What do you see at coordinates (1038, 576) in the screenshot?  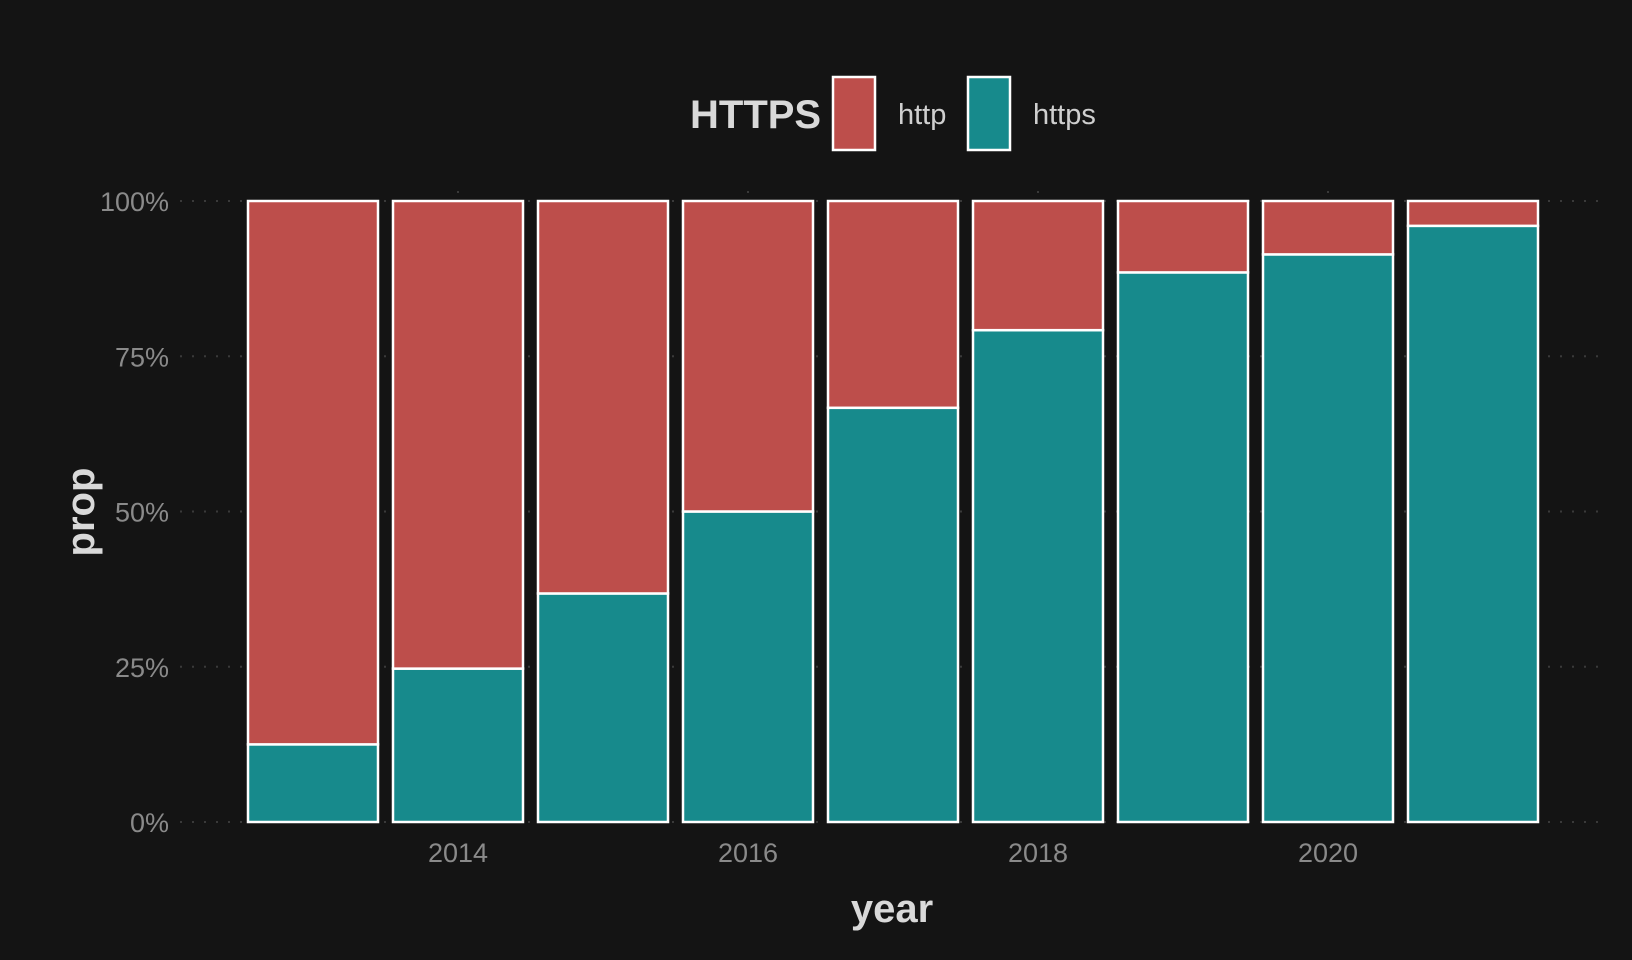 I see `bar-https-2018` at bounding box center [1038, 576].